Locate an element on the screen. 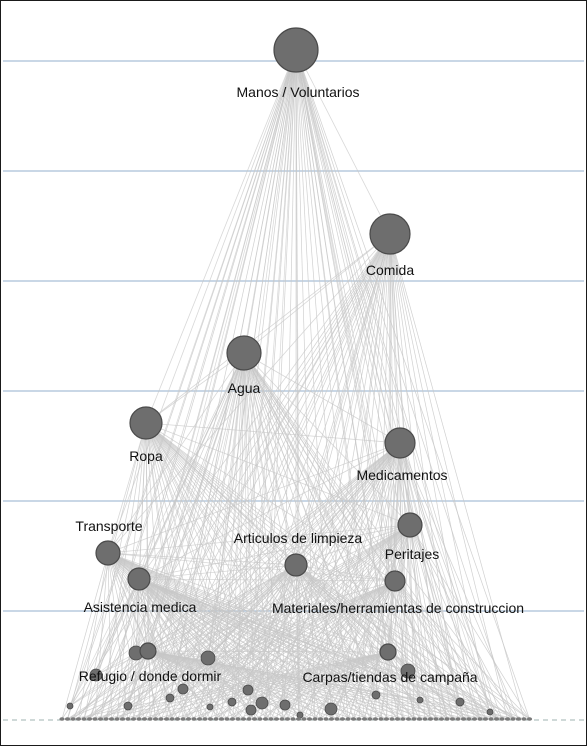 This screenshot has height=746, width=587. node-agua is located at coordinates (244, 353).